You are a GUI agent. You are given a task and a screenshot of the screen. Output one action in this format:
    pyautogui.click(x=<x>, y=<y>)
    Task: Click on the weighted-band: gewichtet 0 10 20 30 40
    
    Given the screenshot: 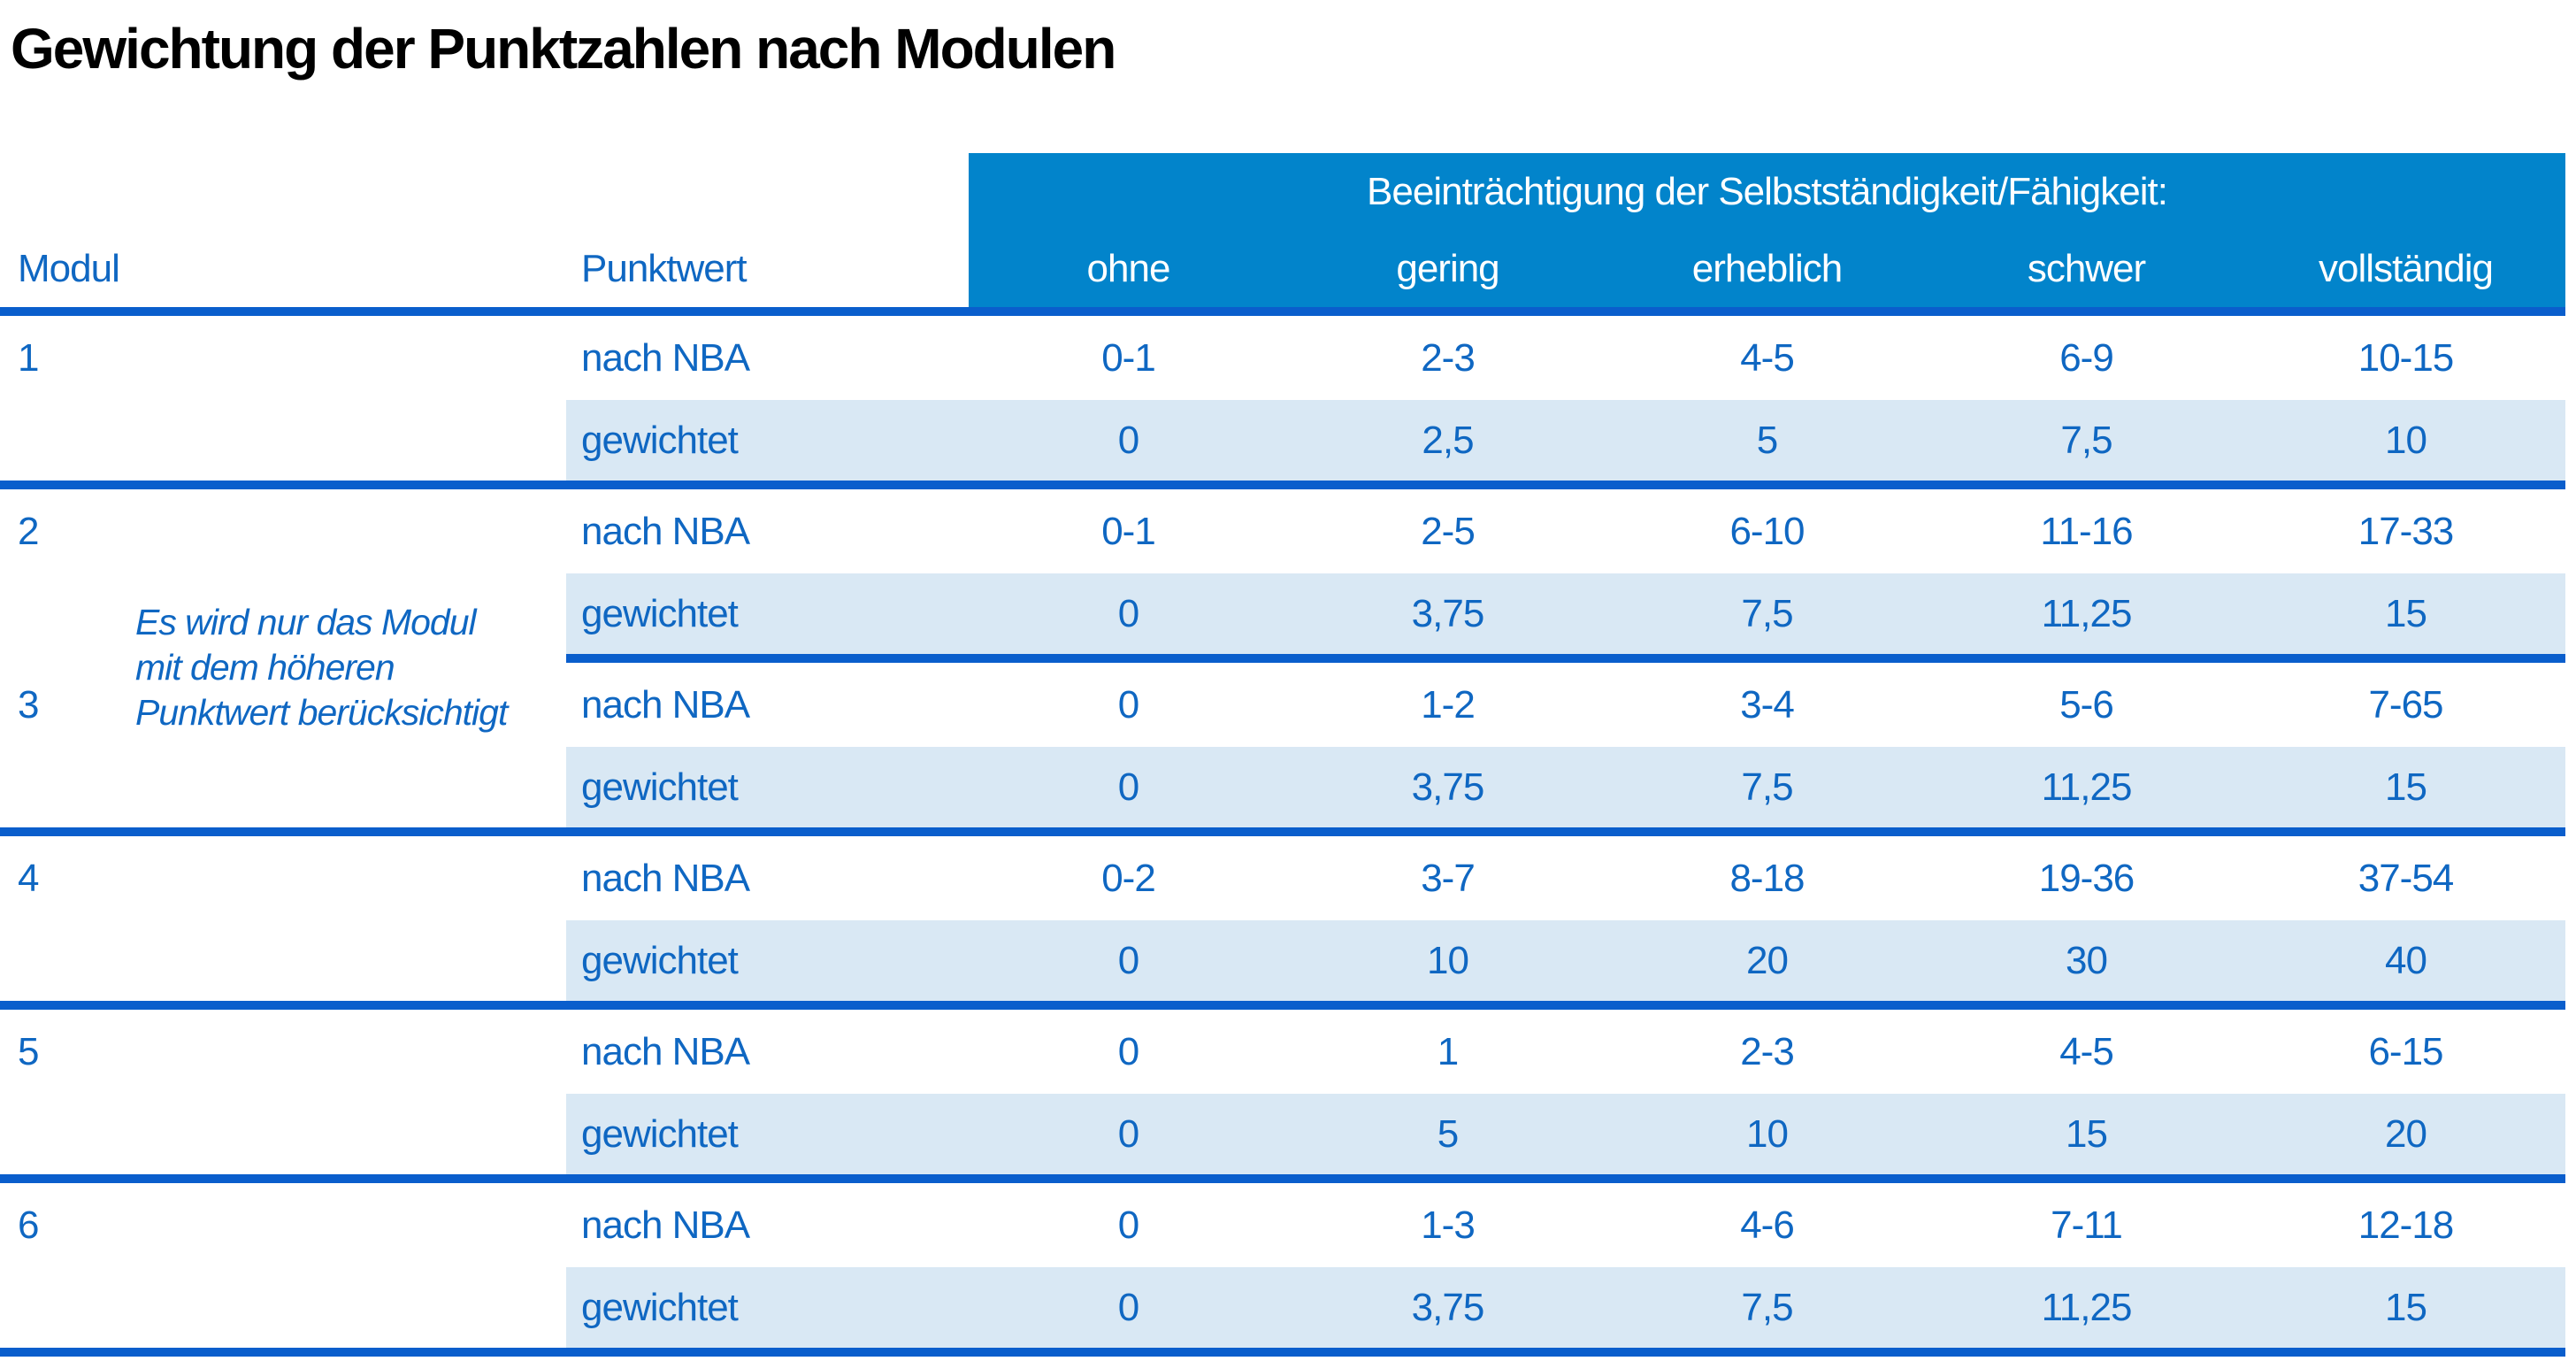 What is the action you would take?
    pyautogui.click(x=1565, y=960)
    